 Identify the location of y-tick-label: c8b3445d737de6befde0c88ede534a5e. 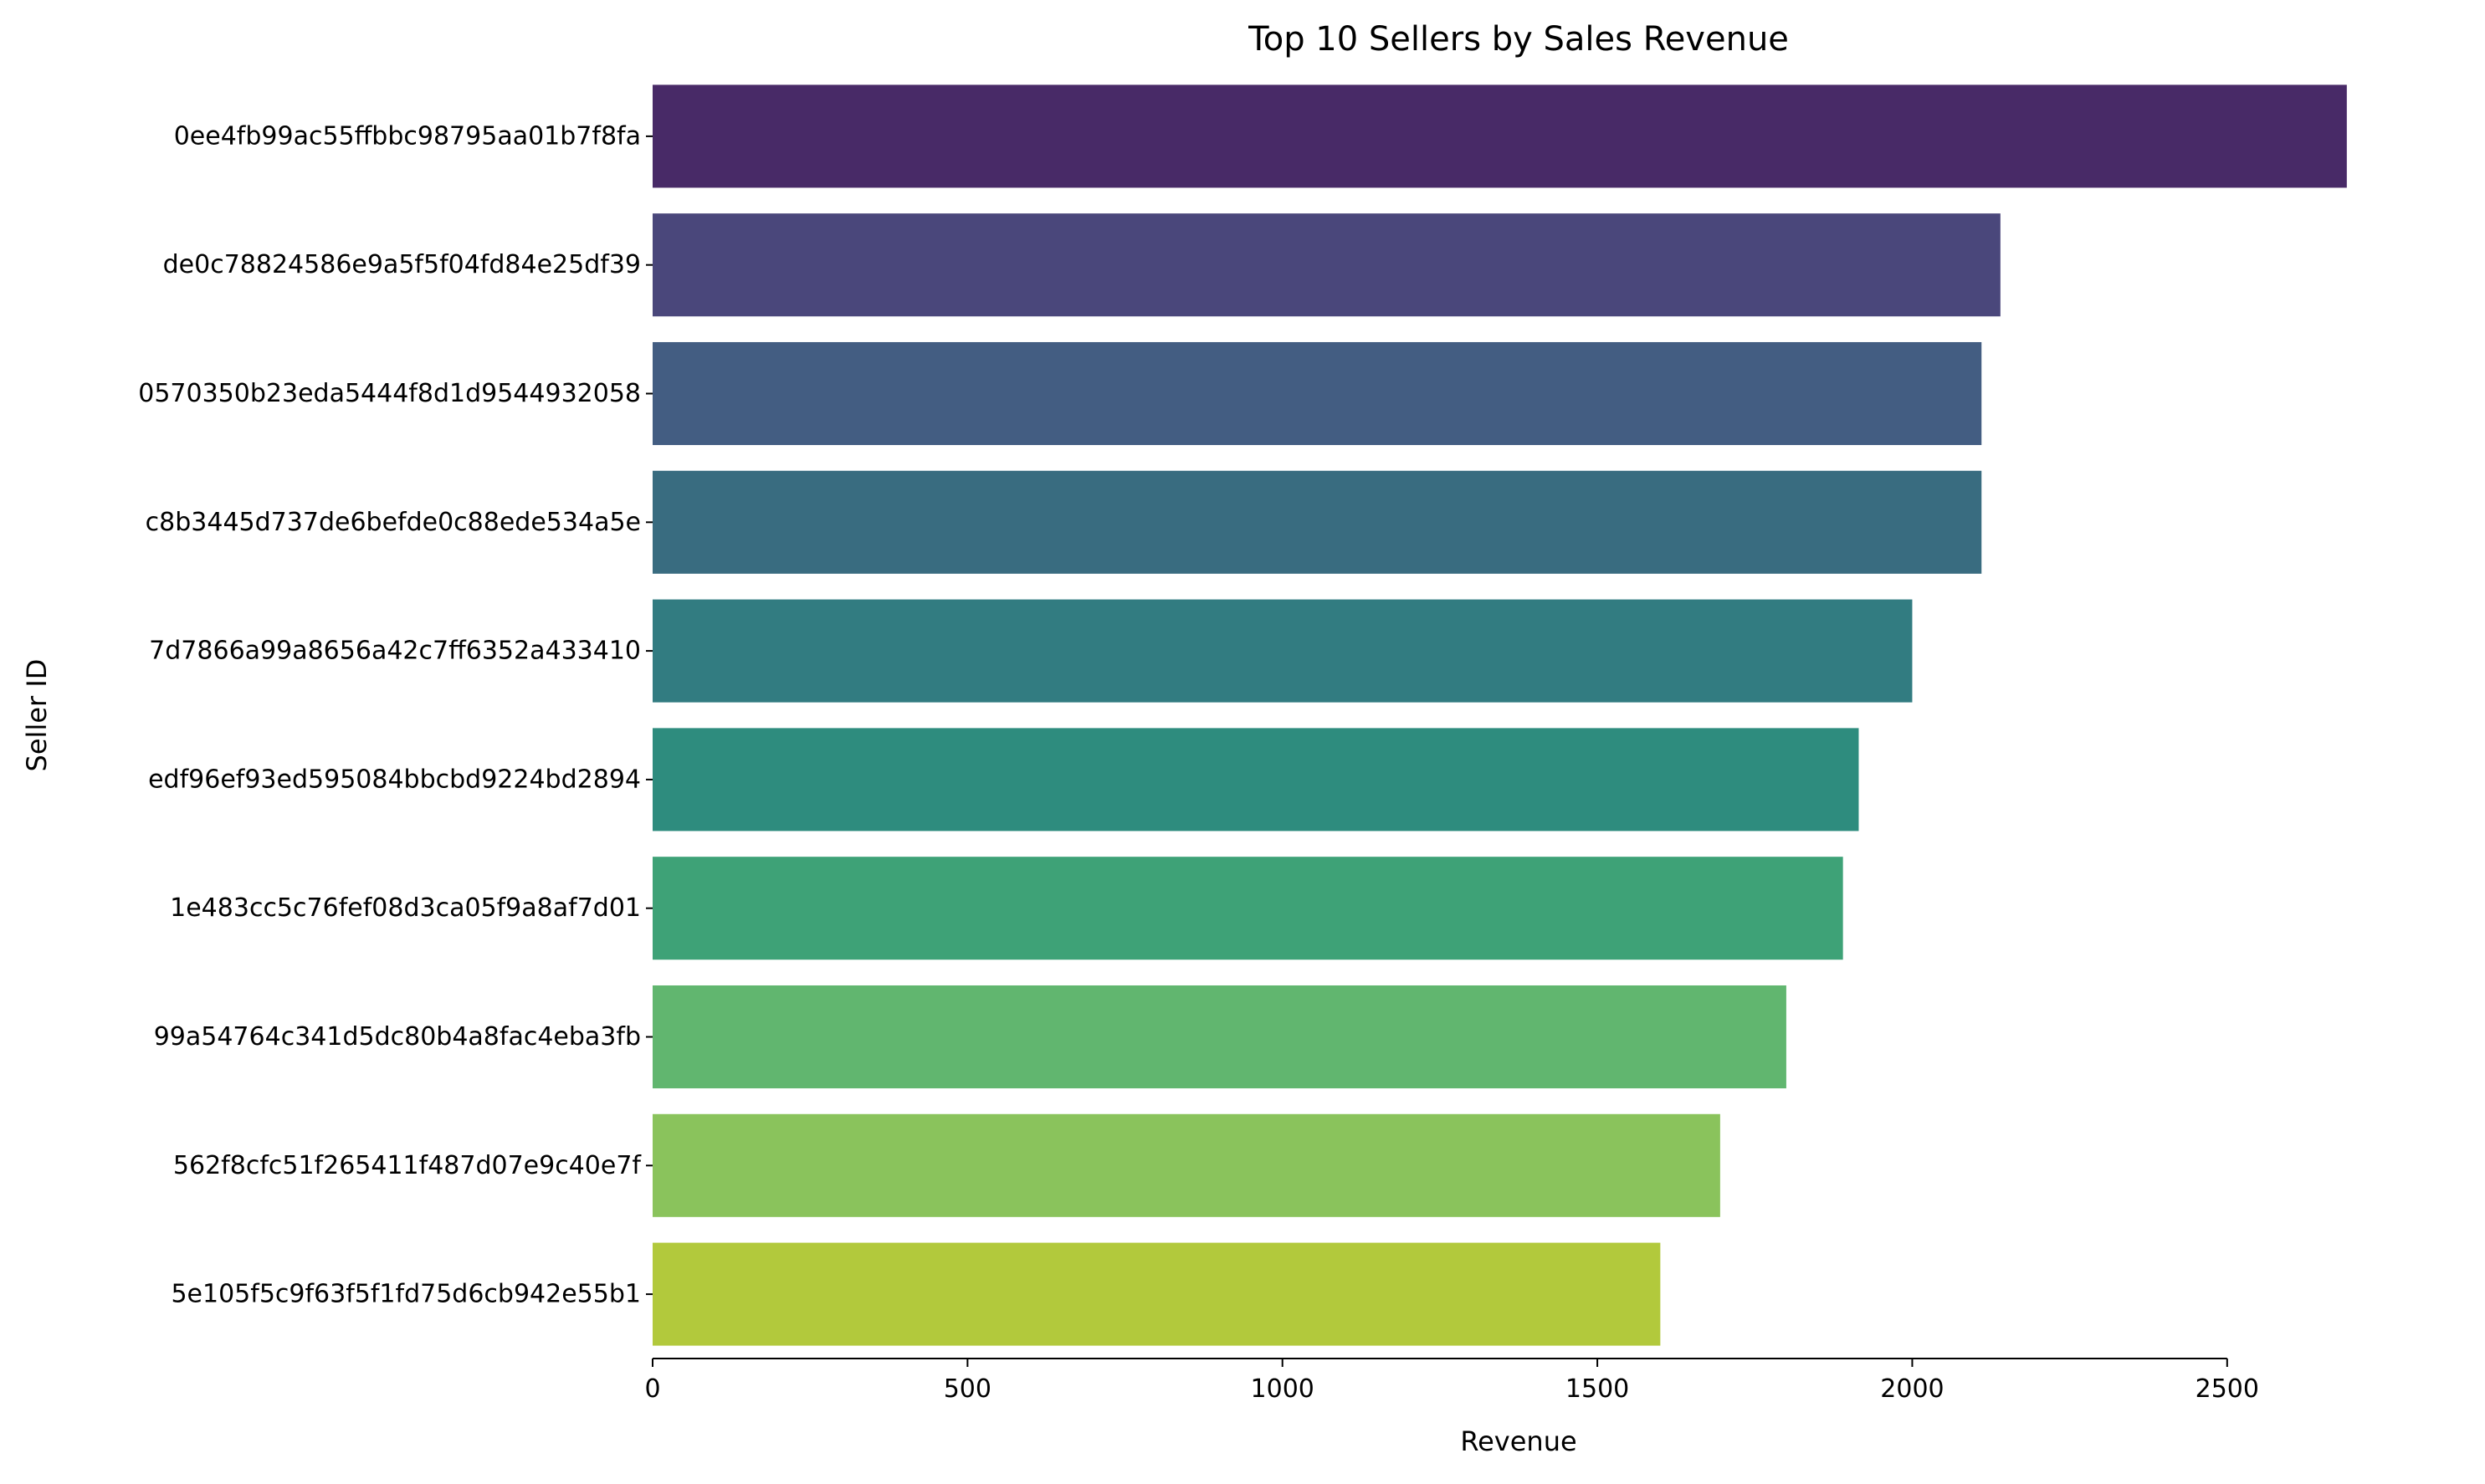
(394, 522).